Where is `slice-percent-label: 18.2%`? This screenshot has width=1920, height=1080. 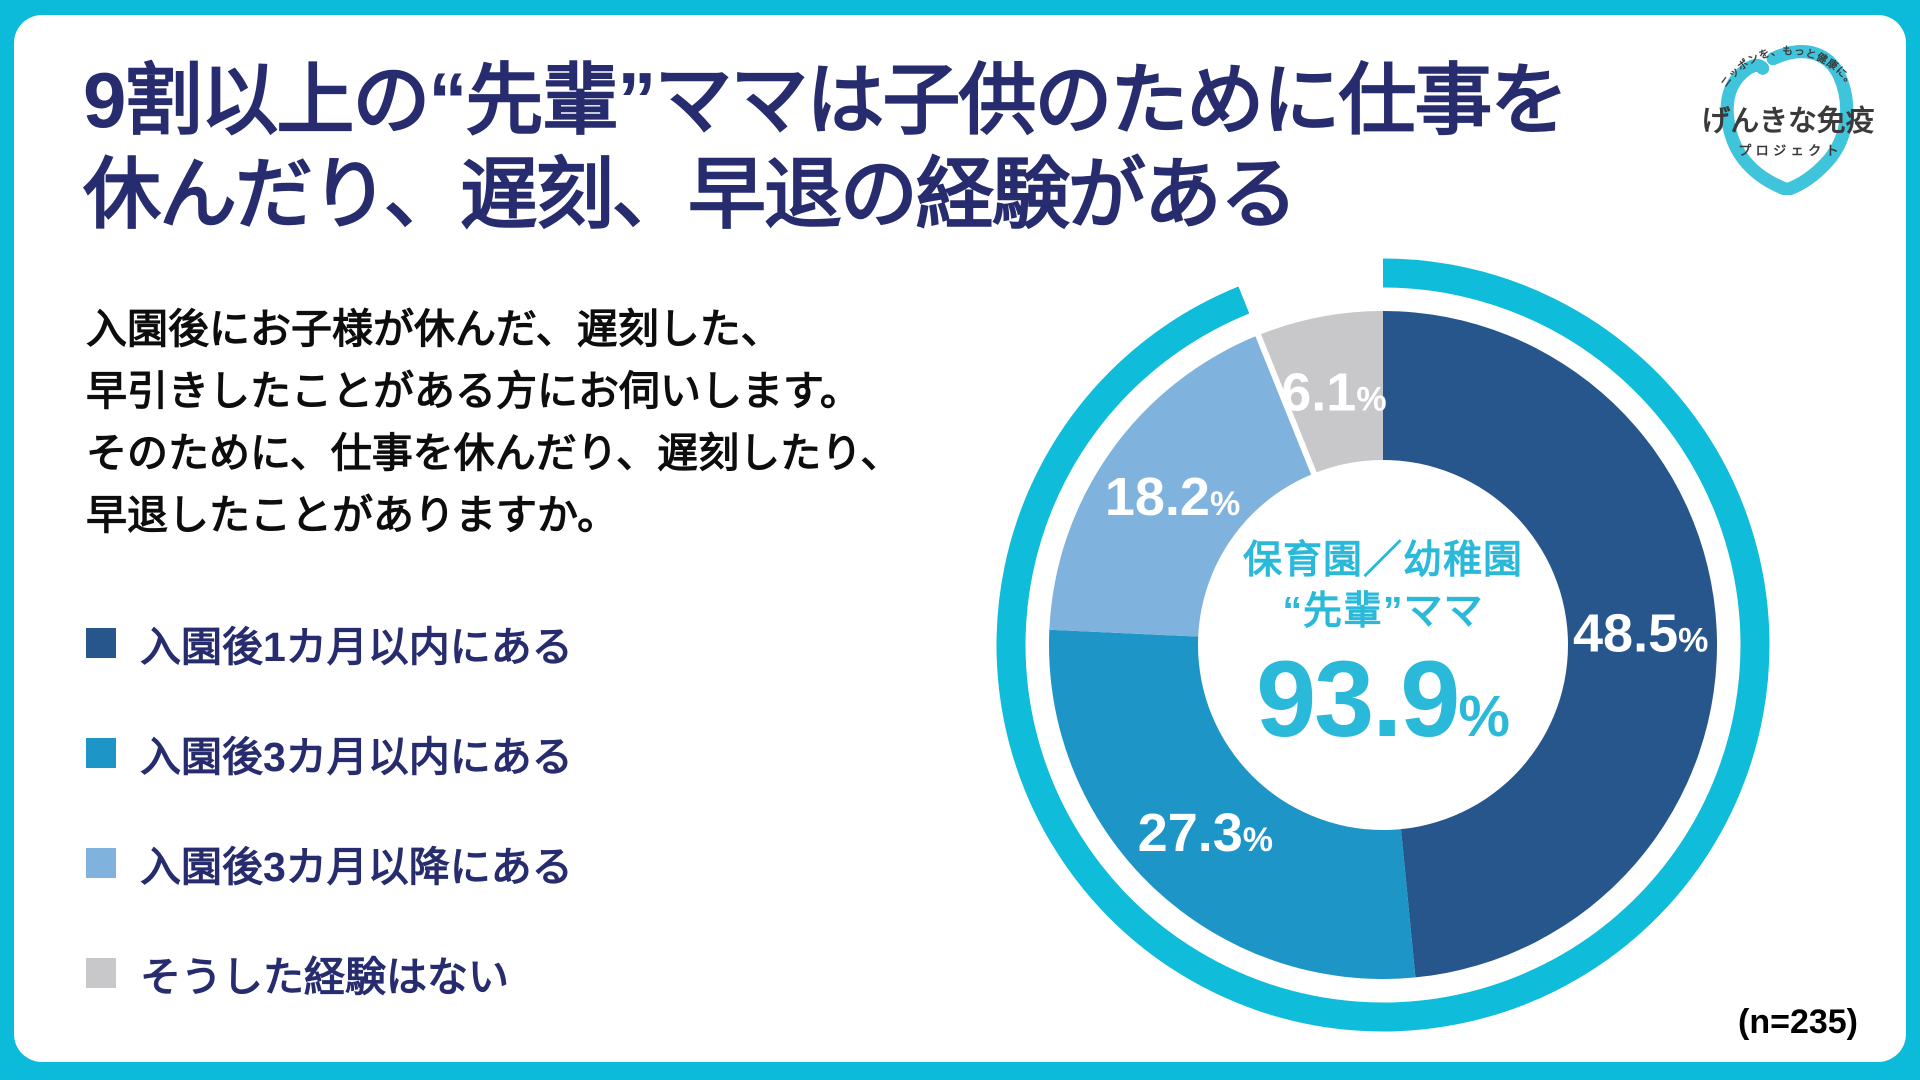 slice-percent-label: 18.2% is located at coordinates (1172, 497).